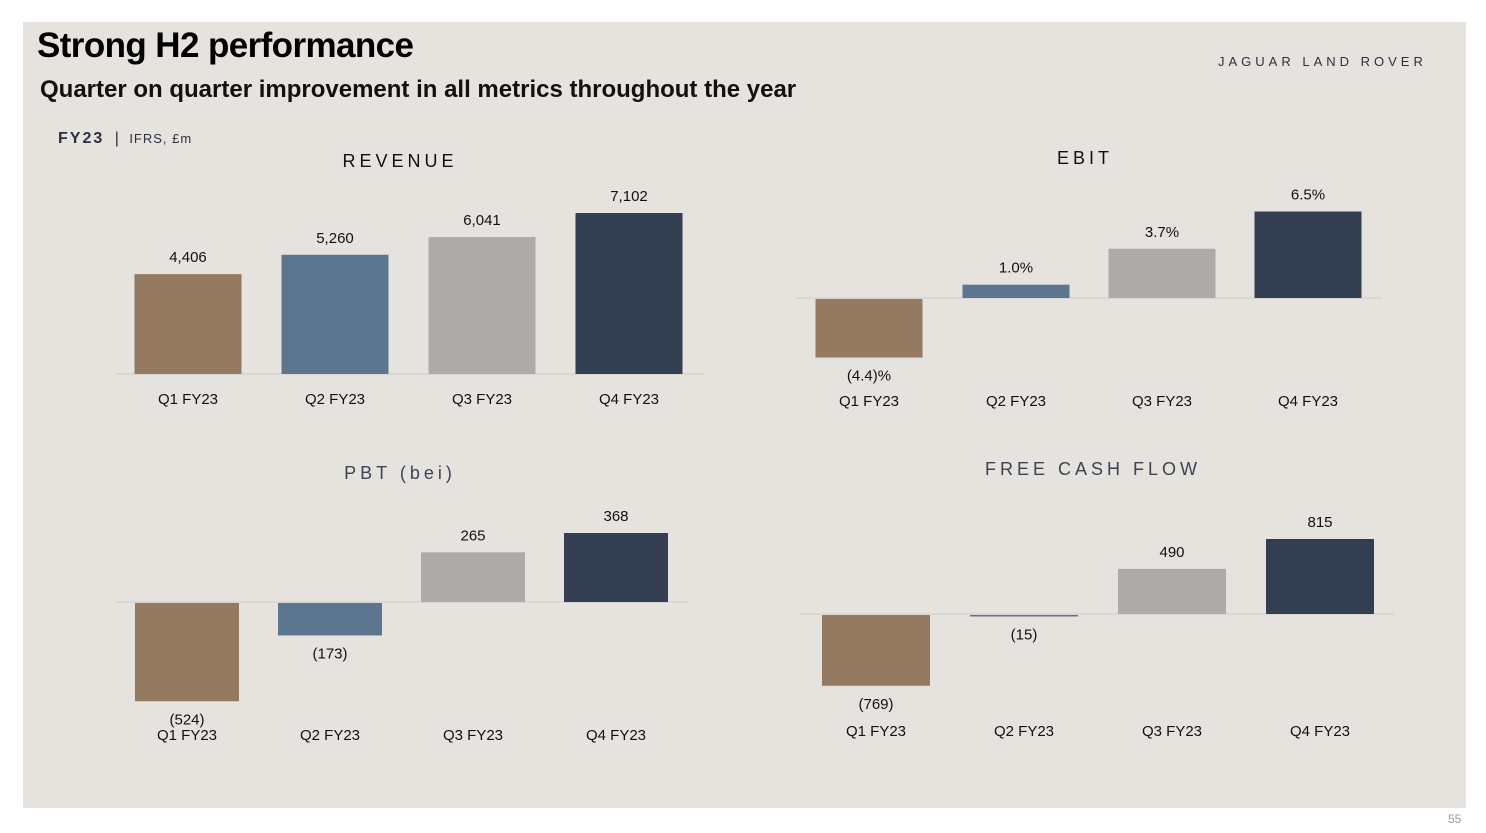 This screenshot has height=833, width=1486. I want to click on ebit-value-label-q2: 1.0%, so click(1016, 268).